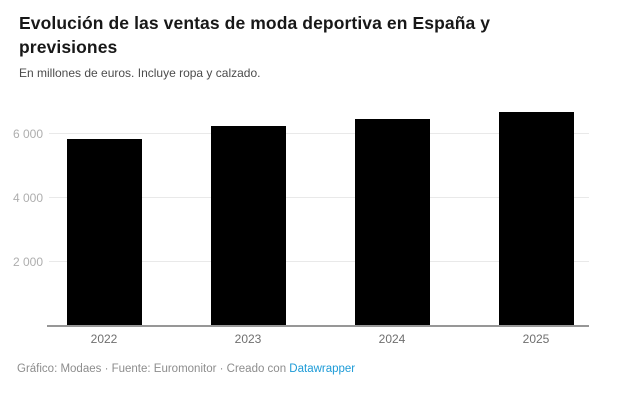 The image size is (622, 401). What do you see at coordinates (392, 222) in the screenshot?
I see `bar-2024` at bounding box center [392, 222].